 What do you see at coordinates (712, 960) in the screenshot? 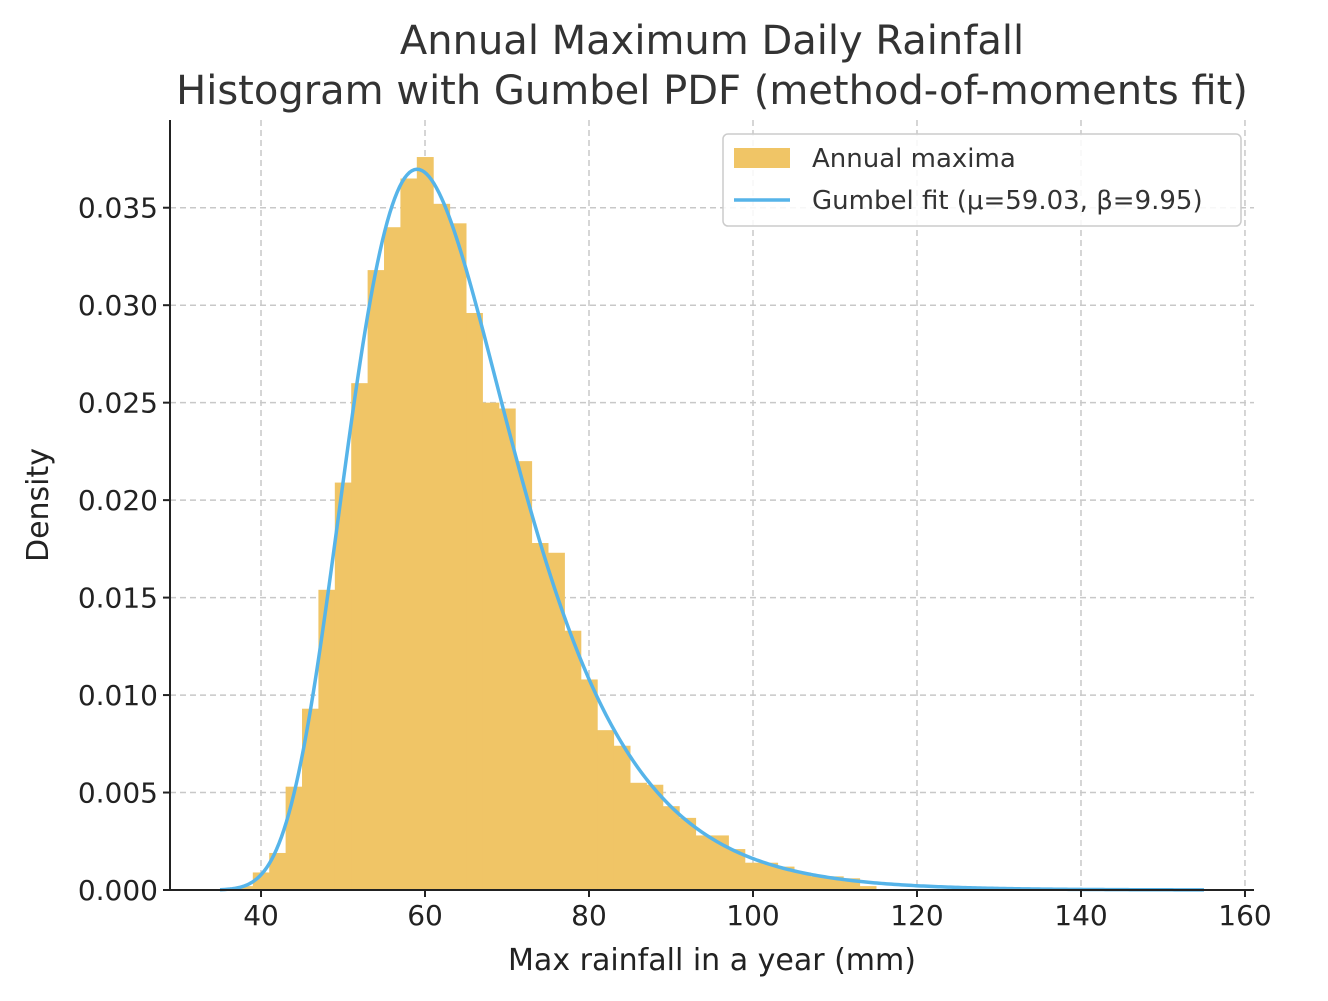
I see `x-axis-label: Max rainfall in a year (mm)` at bounding box center [712, 960].